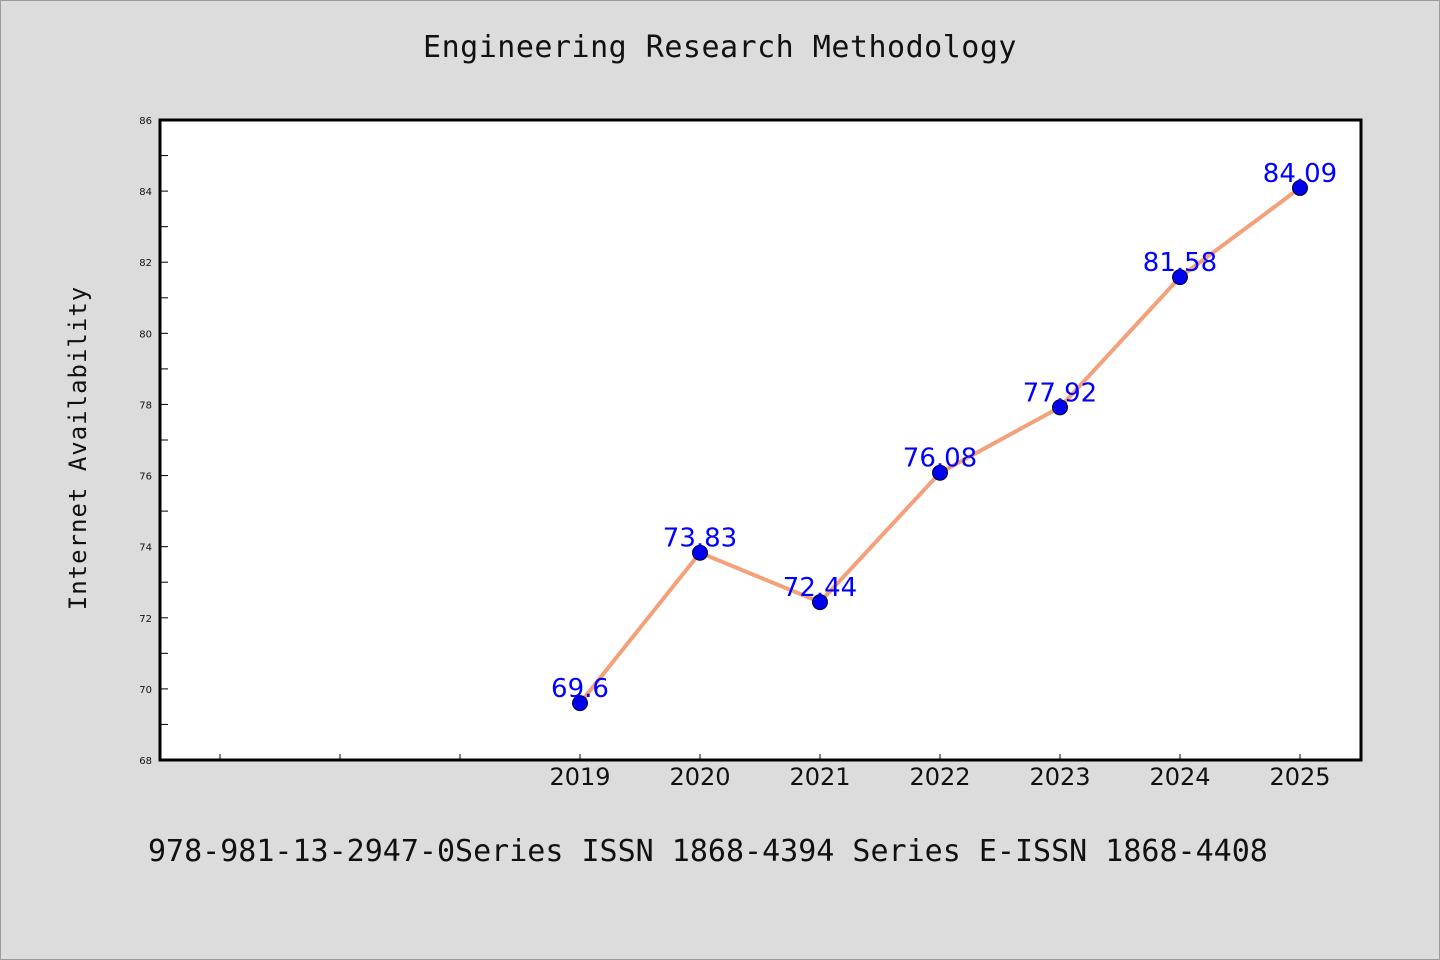 The image size is (1440, 960). What do you see at coordinates (145, 761) in the screenshot?
I see `y-tick-label: 68` at bounding box center [145, 761].